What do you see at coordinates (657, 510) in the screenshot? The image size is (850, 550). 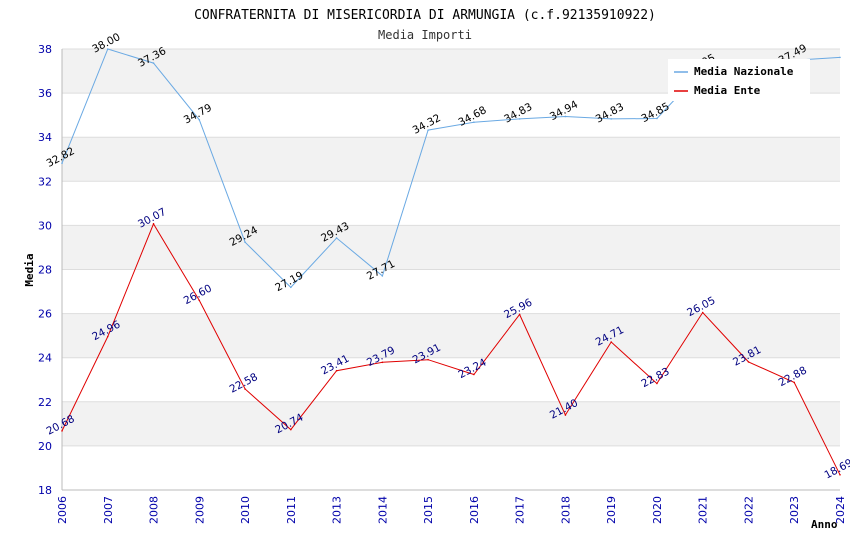 I see `x-tick-label: 2020` at bounding box center [657, 510].